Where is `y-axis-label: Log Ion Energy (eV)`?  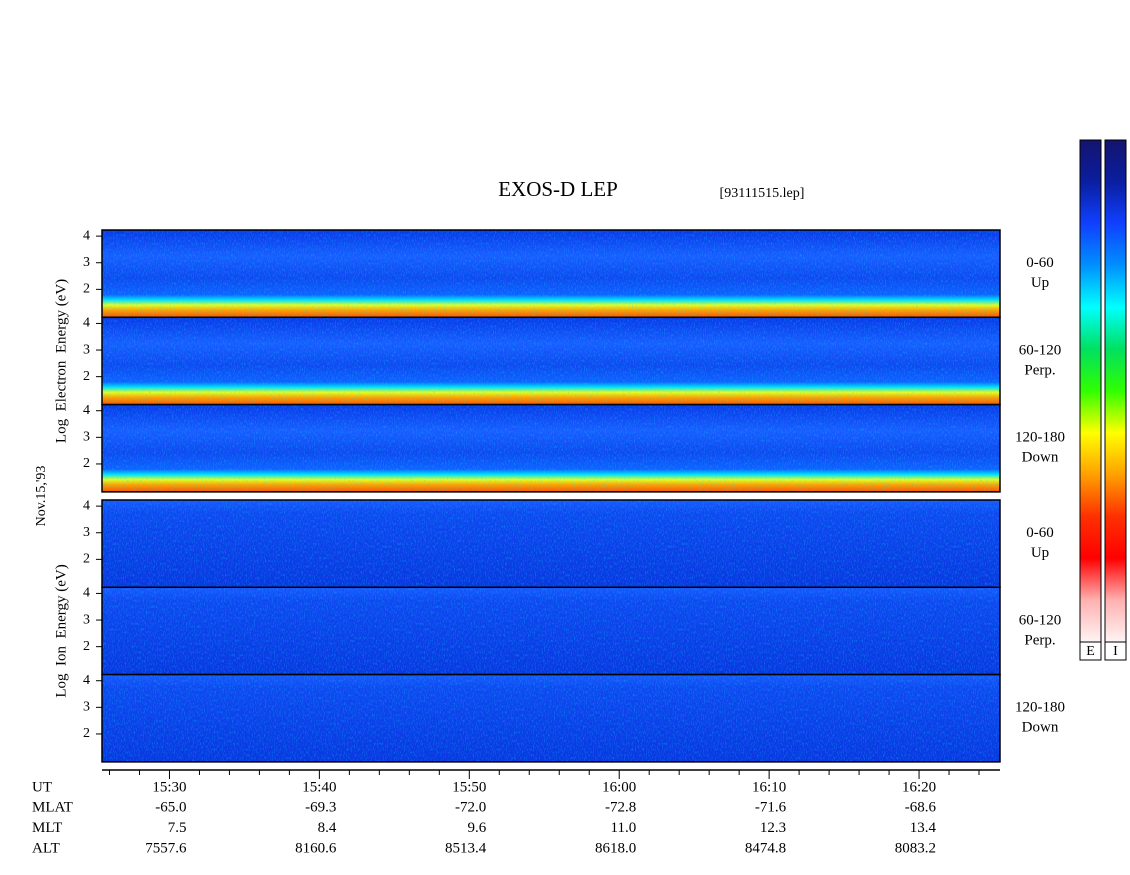 y-axis-label: Log Ion Energy (eV) is located at coordinates (61, 630).